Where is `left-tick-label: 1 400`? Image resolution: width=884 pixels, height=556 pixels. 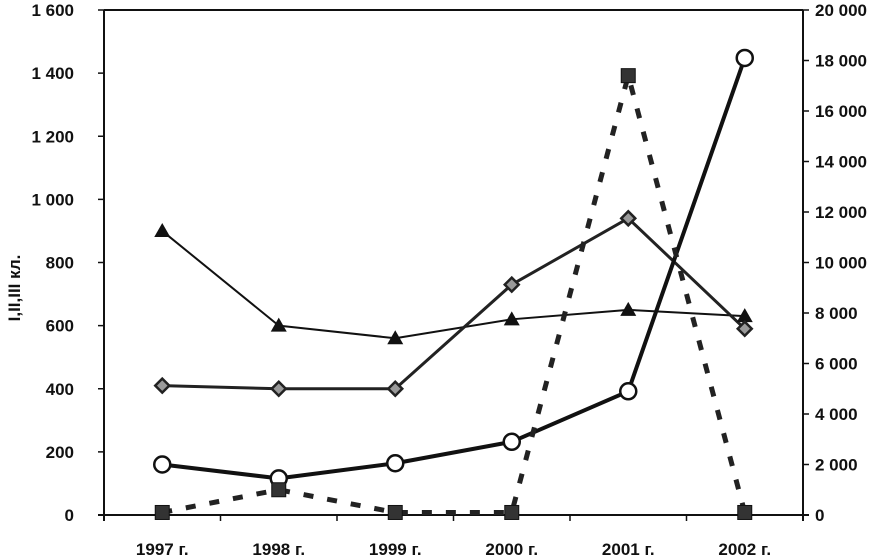 left-tick-label: 1 400 is located at coordinates (52, 73).